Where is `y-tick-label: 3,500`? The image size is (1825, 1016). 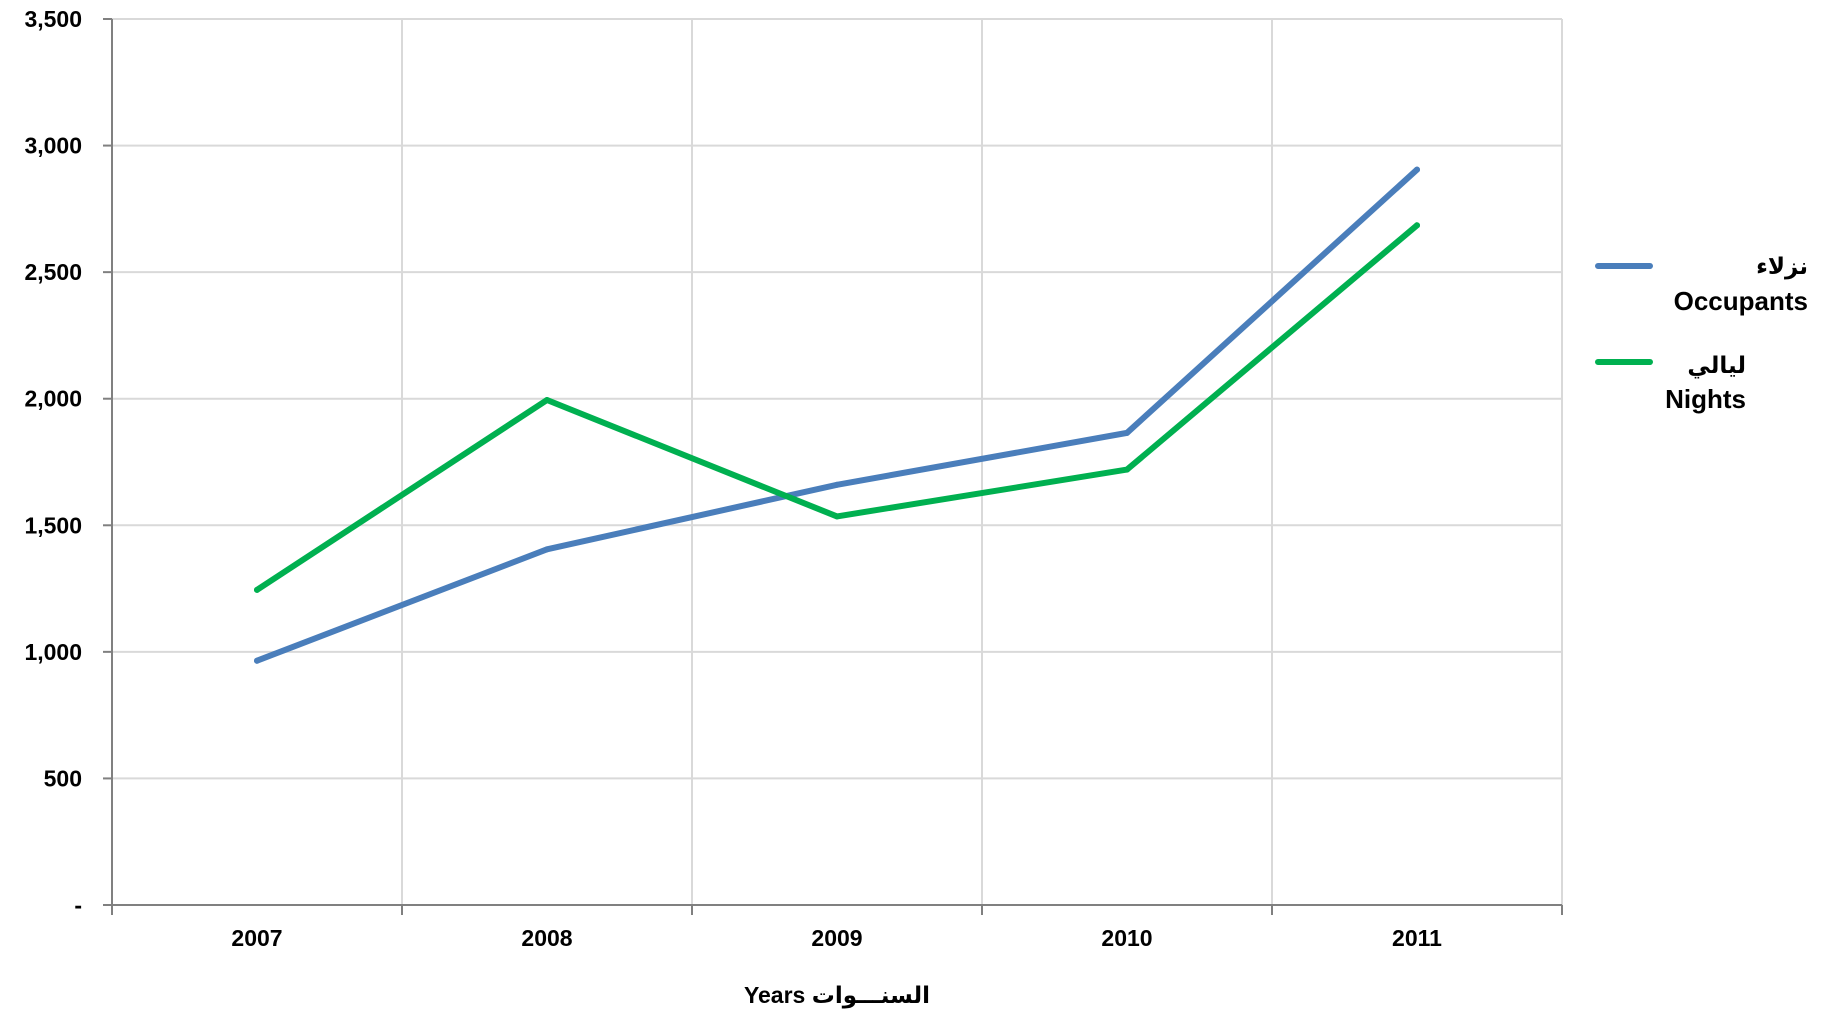
y-tick-label: 3,500 is located at coordinates (53, 19).